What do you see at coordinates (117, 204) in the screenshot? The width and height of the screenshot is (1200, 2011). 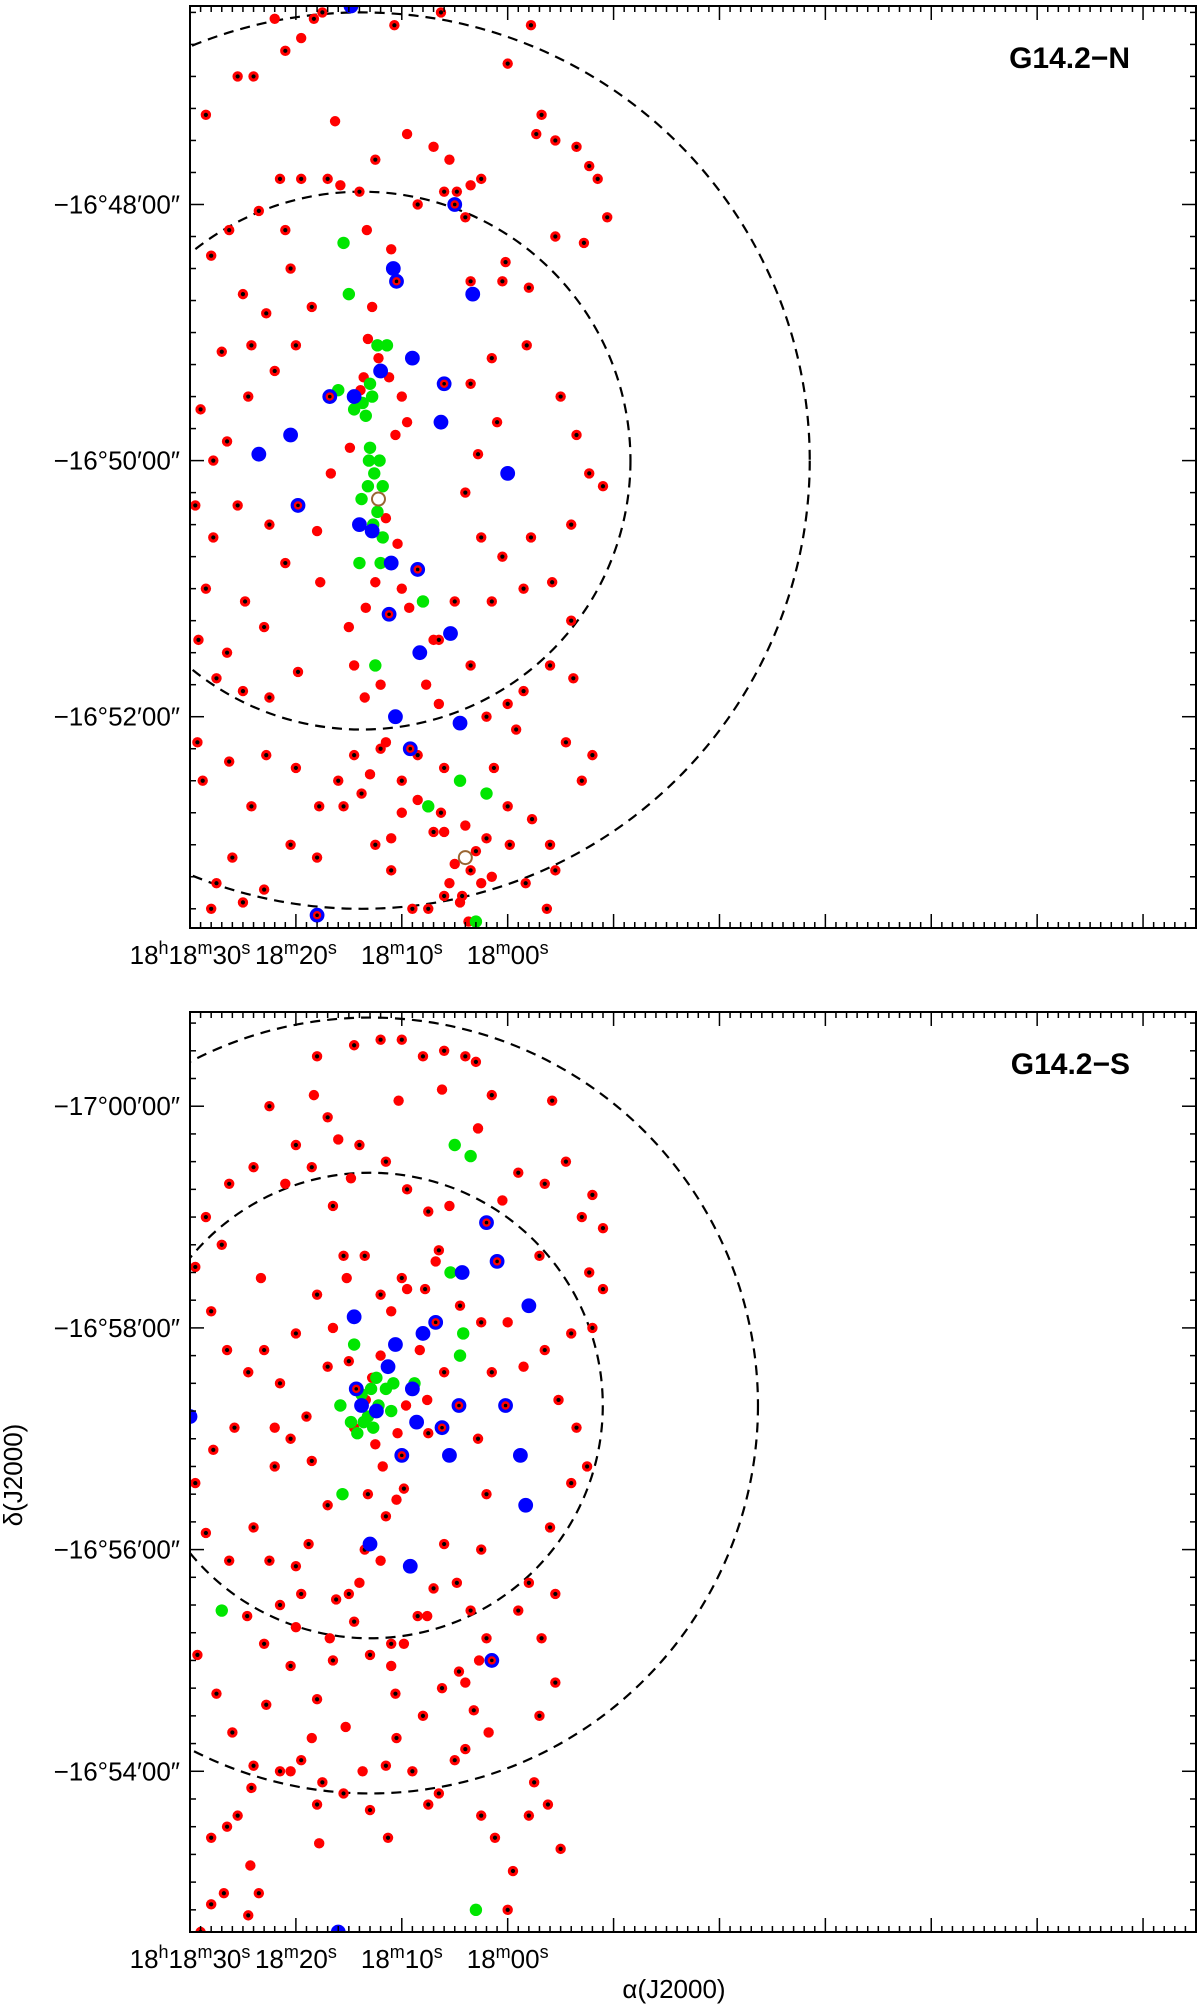 I see `y-tick-label: −16°48′00″` at bounding box center [117, 204].